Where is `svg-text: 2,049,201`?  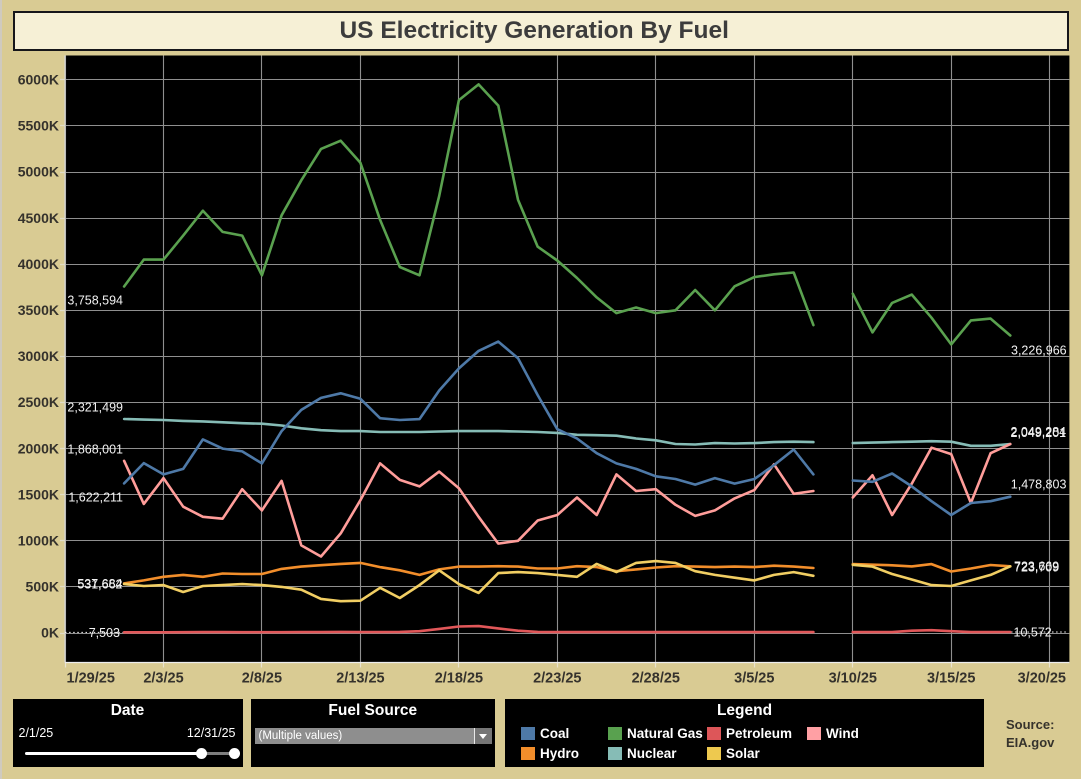
svg-text: 2,049,201 is located at coordinates (1039, 433).